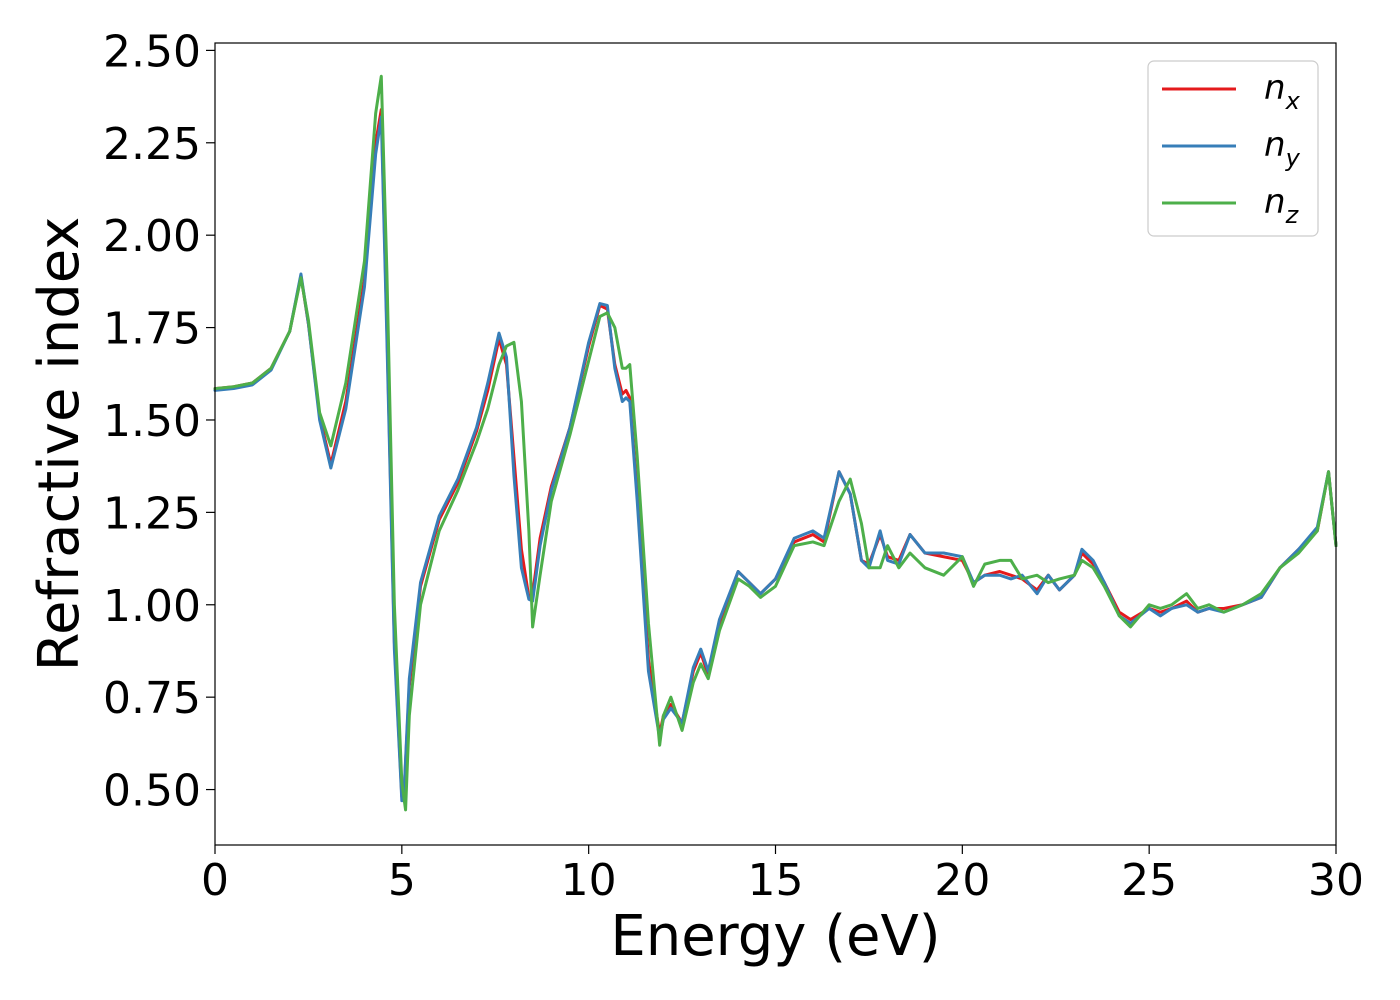 This screenshot has height=1000, width=1400. I want to click on legend-box, so click(1233, 148).